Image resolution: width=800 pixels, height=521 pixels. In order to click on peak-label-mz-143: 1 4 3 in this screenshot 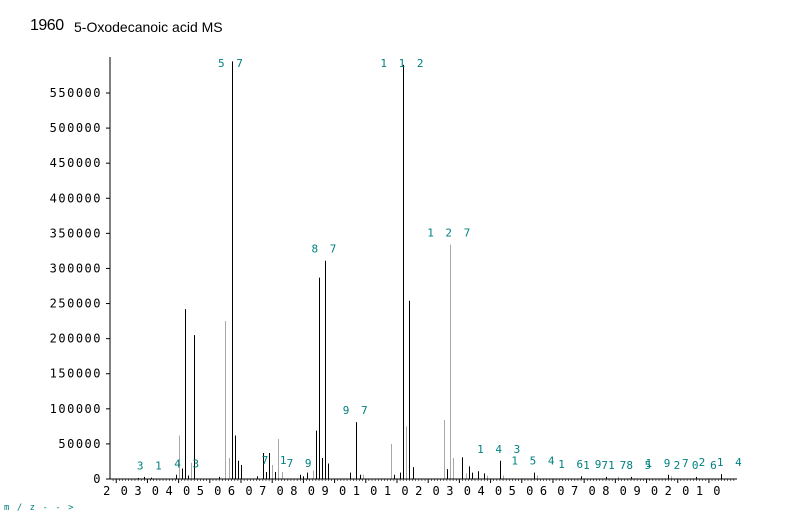, I will do `click(500, 449)`.